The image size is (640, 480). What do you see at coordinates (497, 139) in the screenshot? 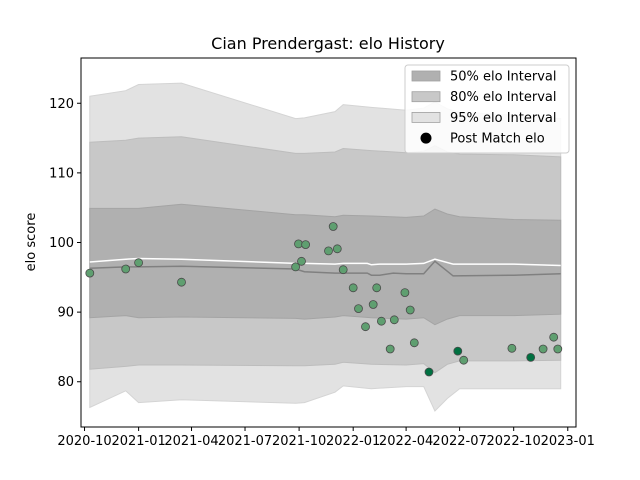
I see `legend-label: Post Match elo` at bounding box center [497, 139].